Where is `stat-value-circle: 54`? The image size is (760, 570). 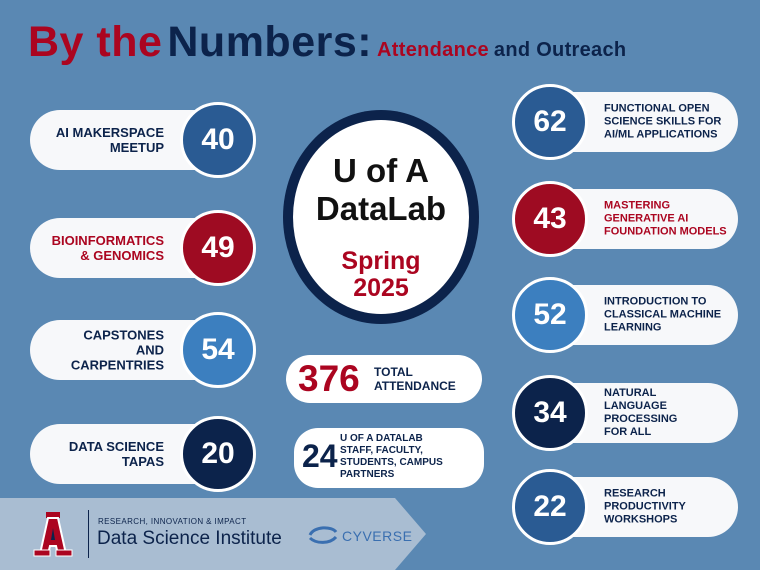 stat-value-circle: 54 is located at coordinates (218, 350).